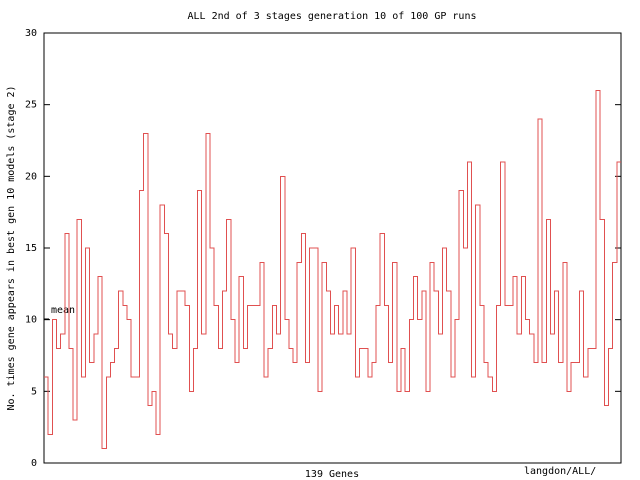  Describe the element at coordinates (34, 463) in the screenshot. I see `y-tick-label: 0` at that location.